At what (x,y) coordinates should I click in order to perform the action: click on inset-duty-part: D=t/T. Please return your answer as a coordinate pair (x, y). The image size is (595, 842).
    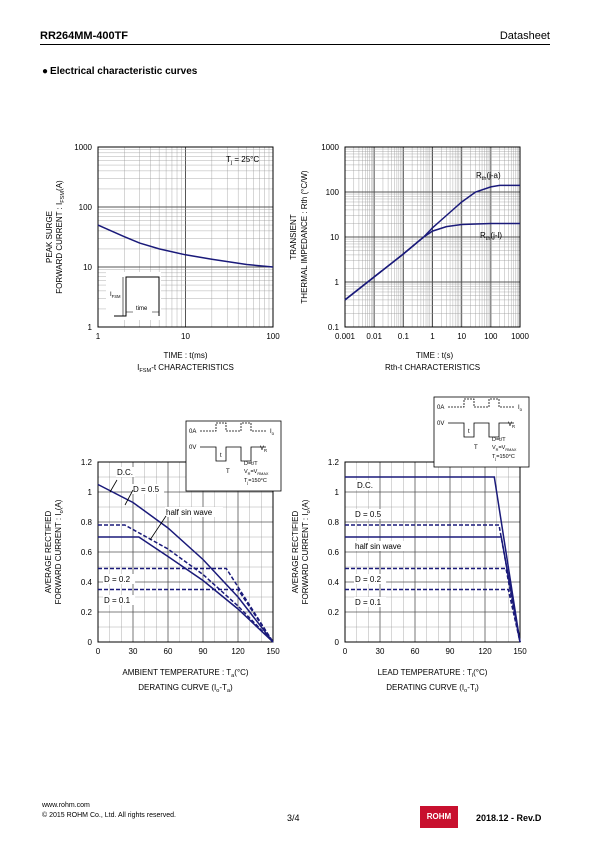
    Looking at the image, I should click on (499, 440).